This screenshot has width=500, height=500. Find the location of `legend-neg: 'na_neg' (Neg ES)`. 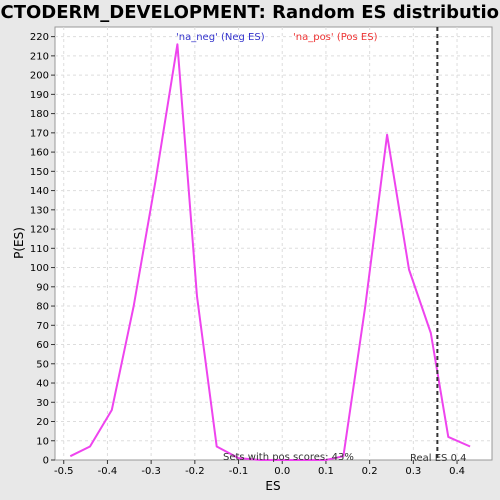

legend-neg: 'na_neg' (Neg ES) is located at coordinates (220, 37).